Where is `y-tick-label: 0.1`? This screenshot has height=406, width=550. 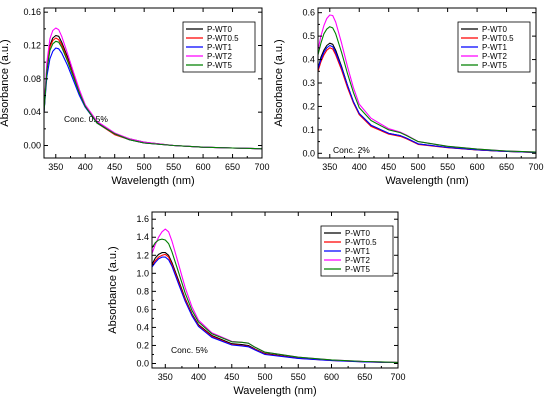 y-tick-label: 0.1 is located at coordinates (308, 130).